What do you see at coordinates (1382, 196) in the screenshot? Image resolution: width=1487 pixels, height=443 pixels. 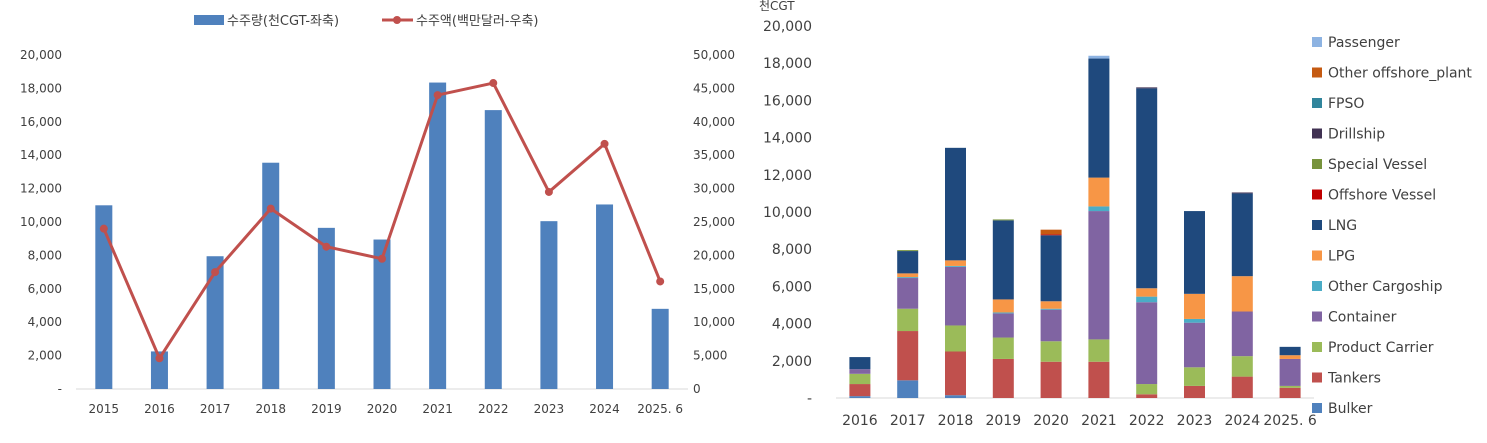 I see `legend-label: Offshore Vessel` at bounding box center [1382, 196].